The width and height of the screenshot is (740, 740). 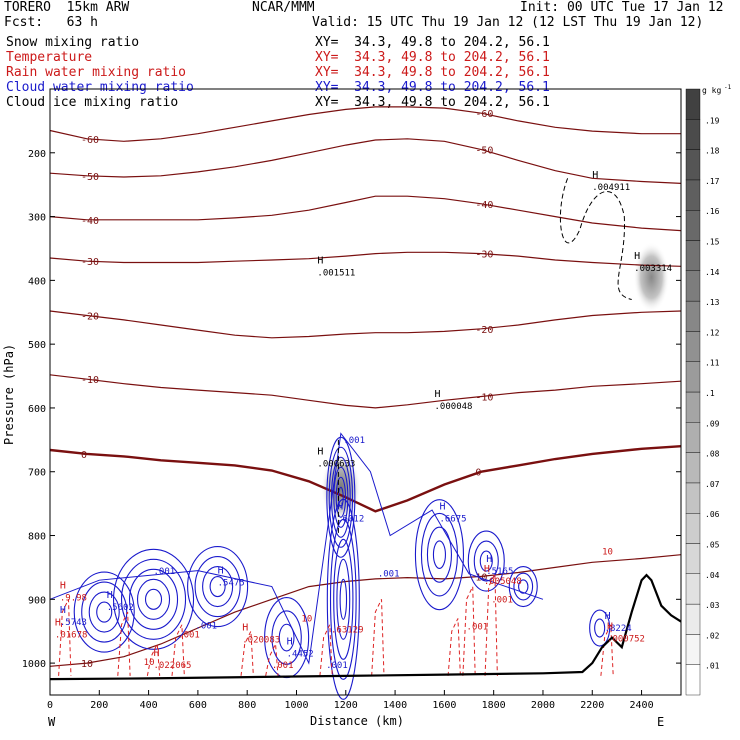 What do you see at coordinates (710, 393) in the screenshot?
I see `colorbar-tick-label: .1` at bounding box center [710, 393].